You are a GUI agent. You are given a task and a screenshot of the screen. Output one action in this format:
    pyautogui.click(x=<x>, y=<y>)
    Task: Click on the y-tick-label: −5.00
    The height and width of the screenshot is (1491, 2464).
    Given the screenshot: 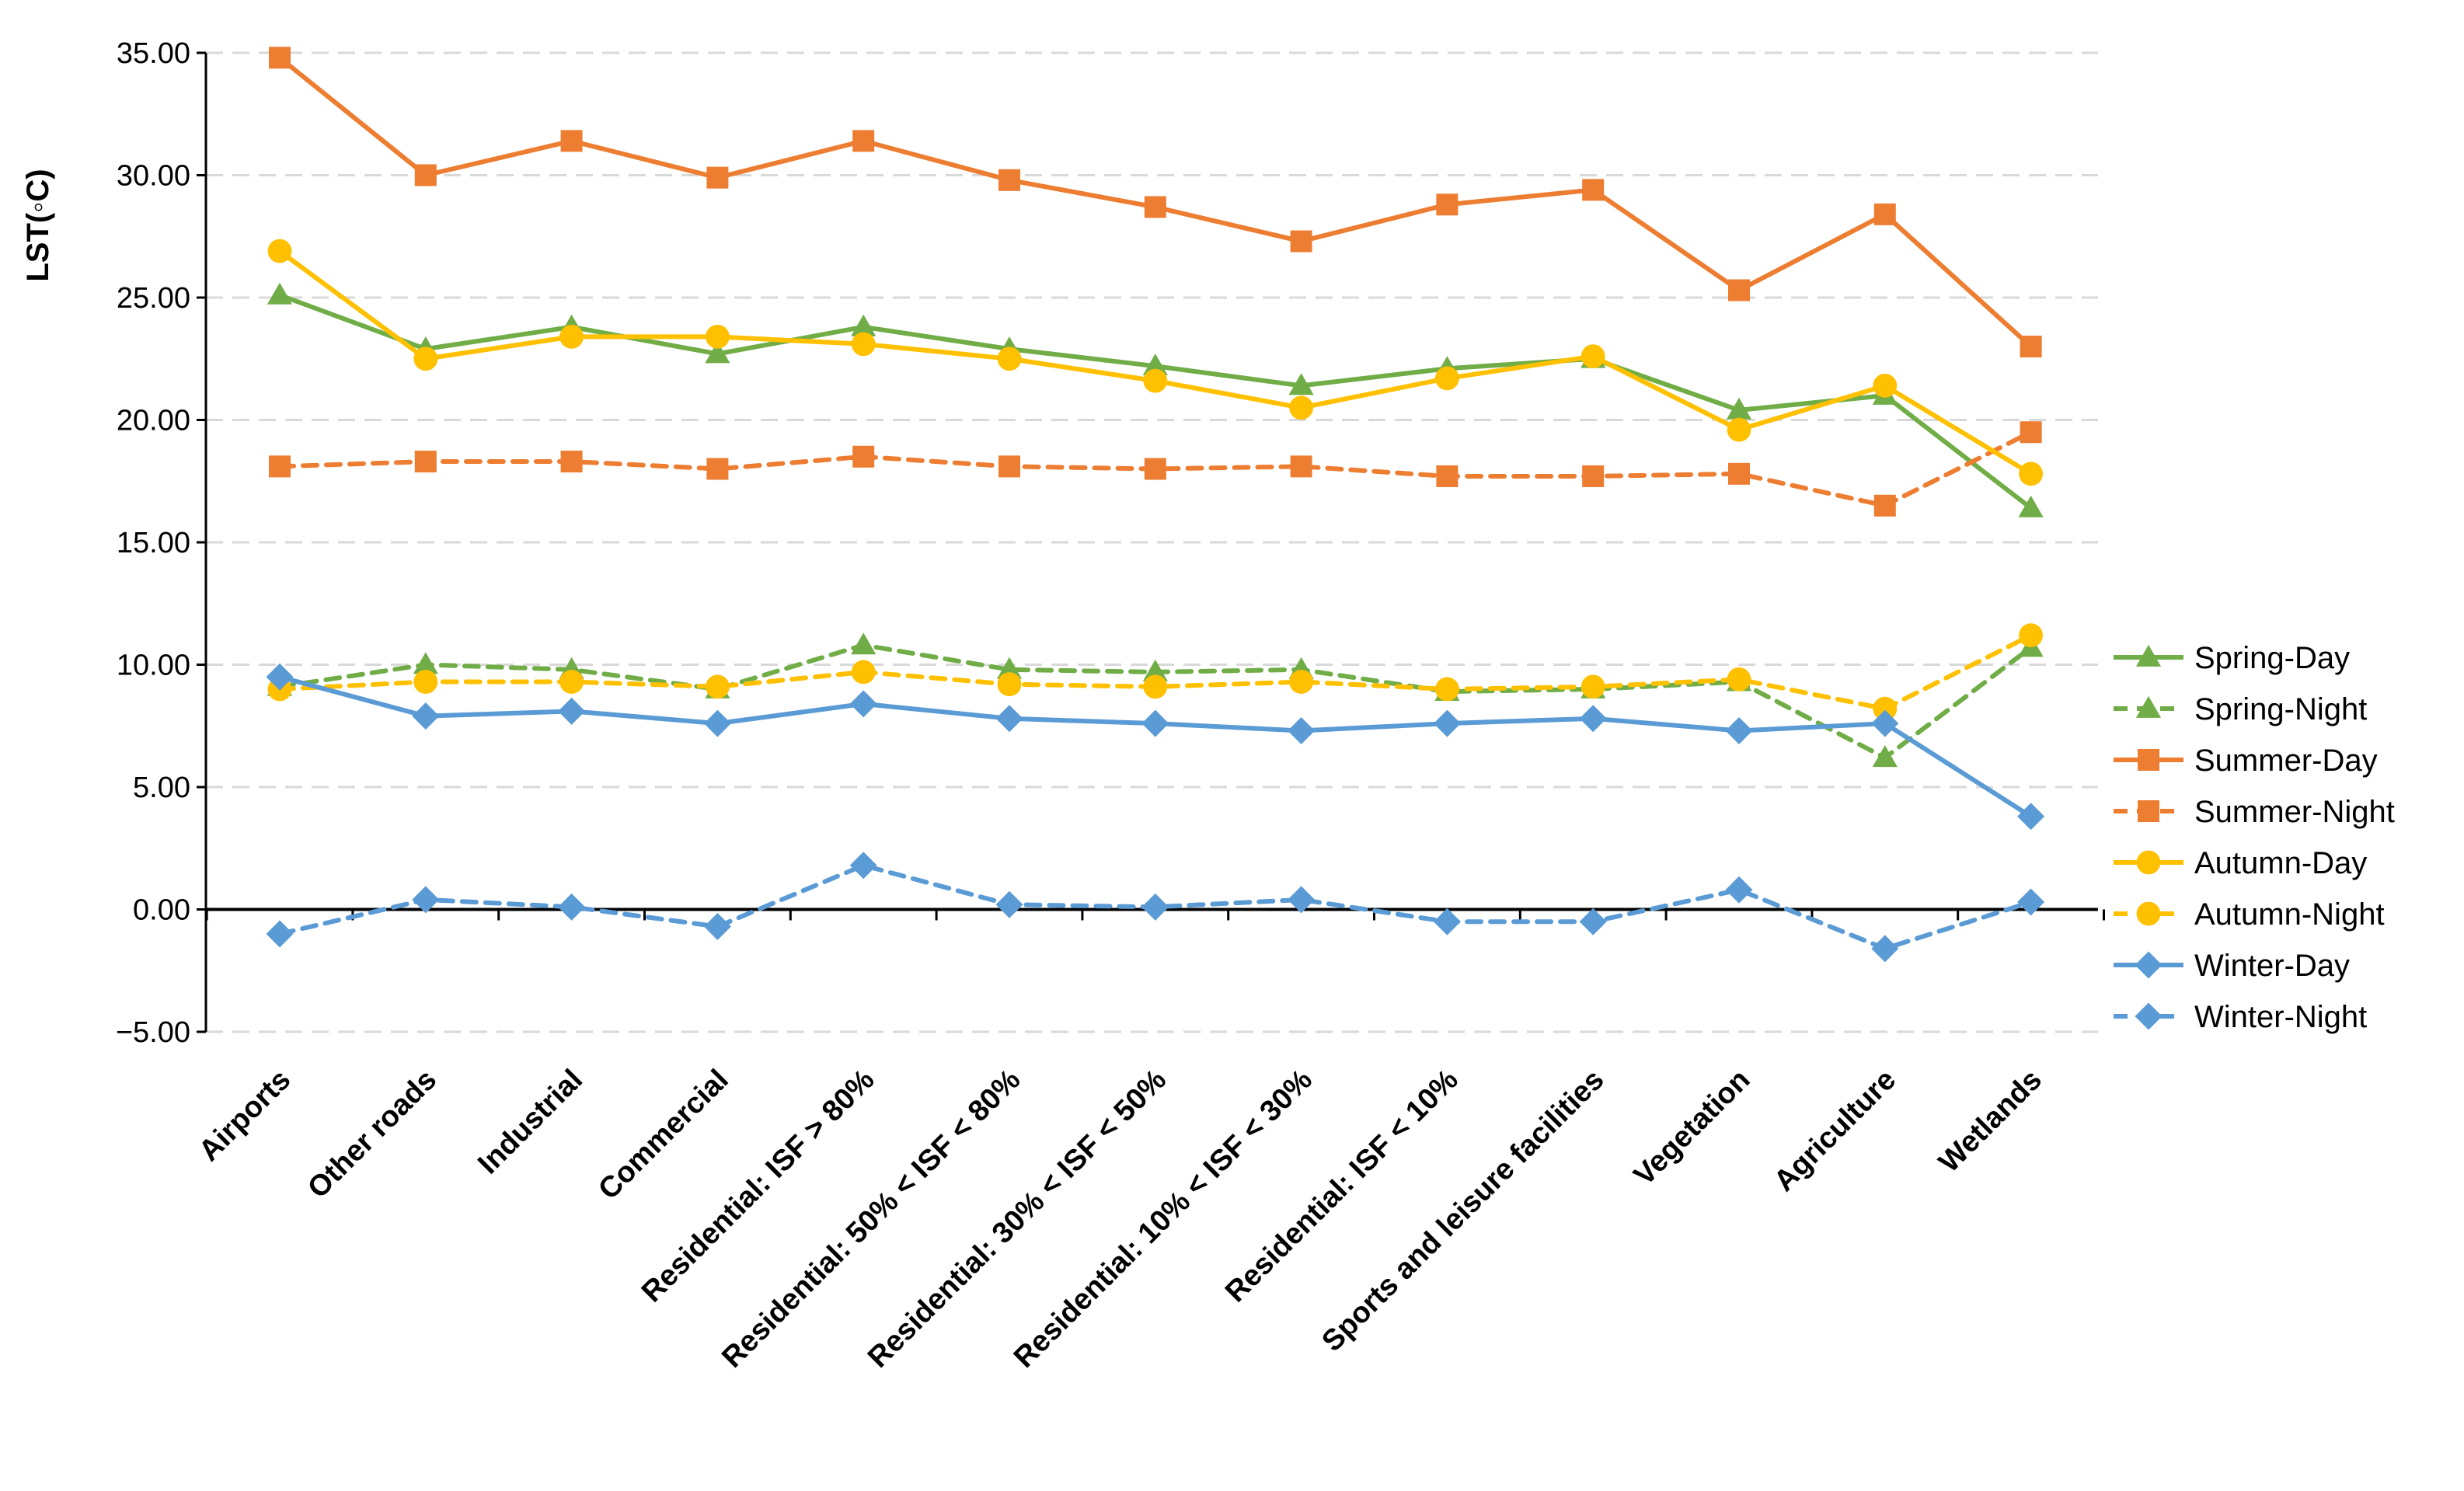 What is the action you would take?
    pyautogui.click(x=153, y=1032)
    